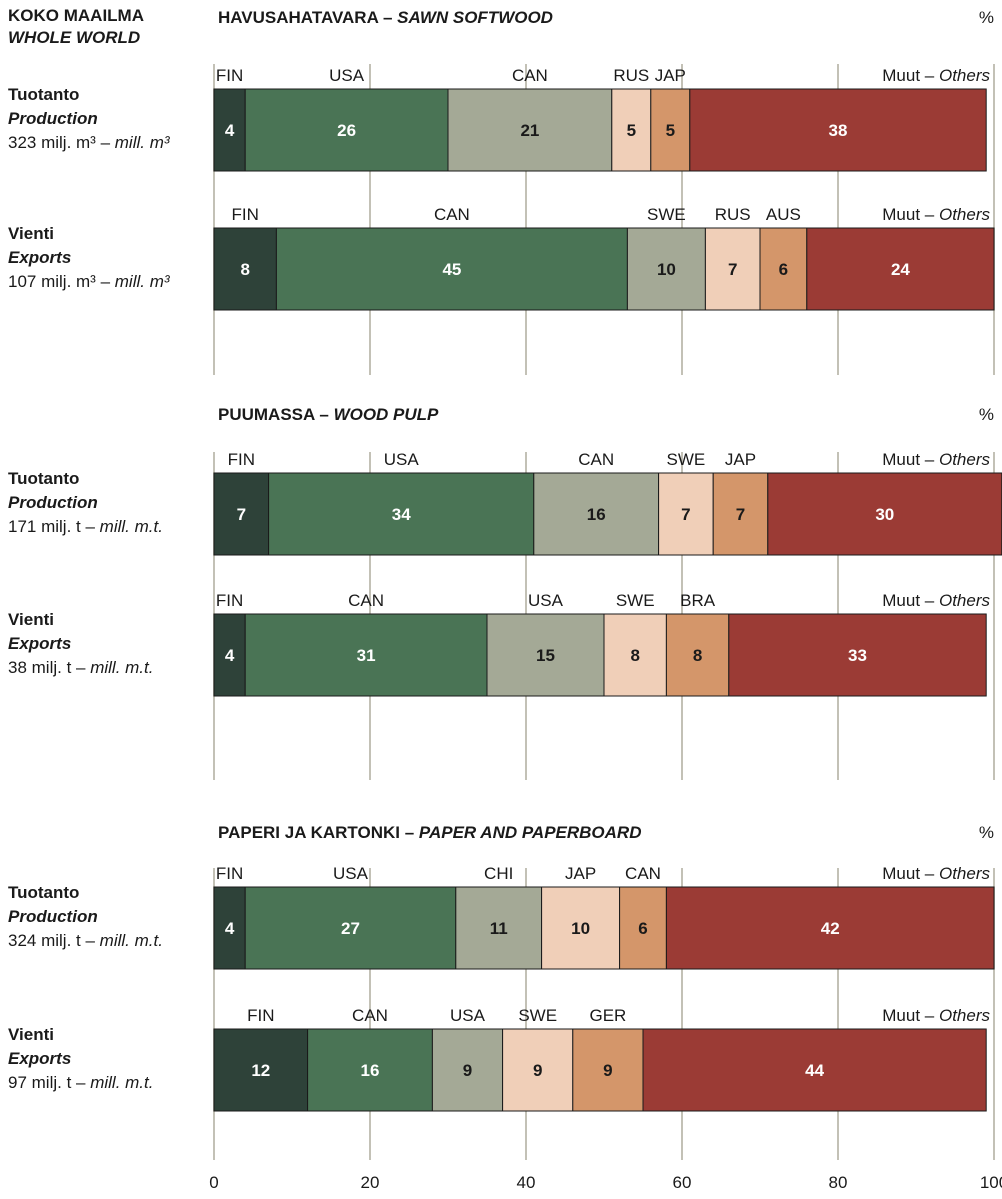 The width and height of the screenshot is (1002, 1199). I want to click on data-label: 24, so click(900, 269).